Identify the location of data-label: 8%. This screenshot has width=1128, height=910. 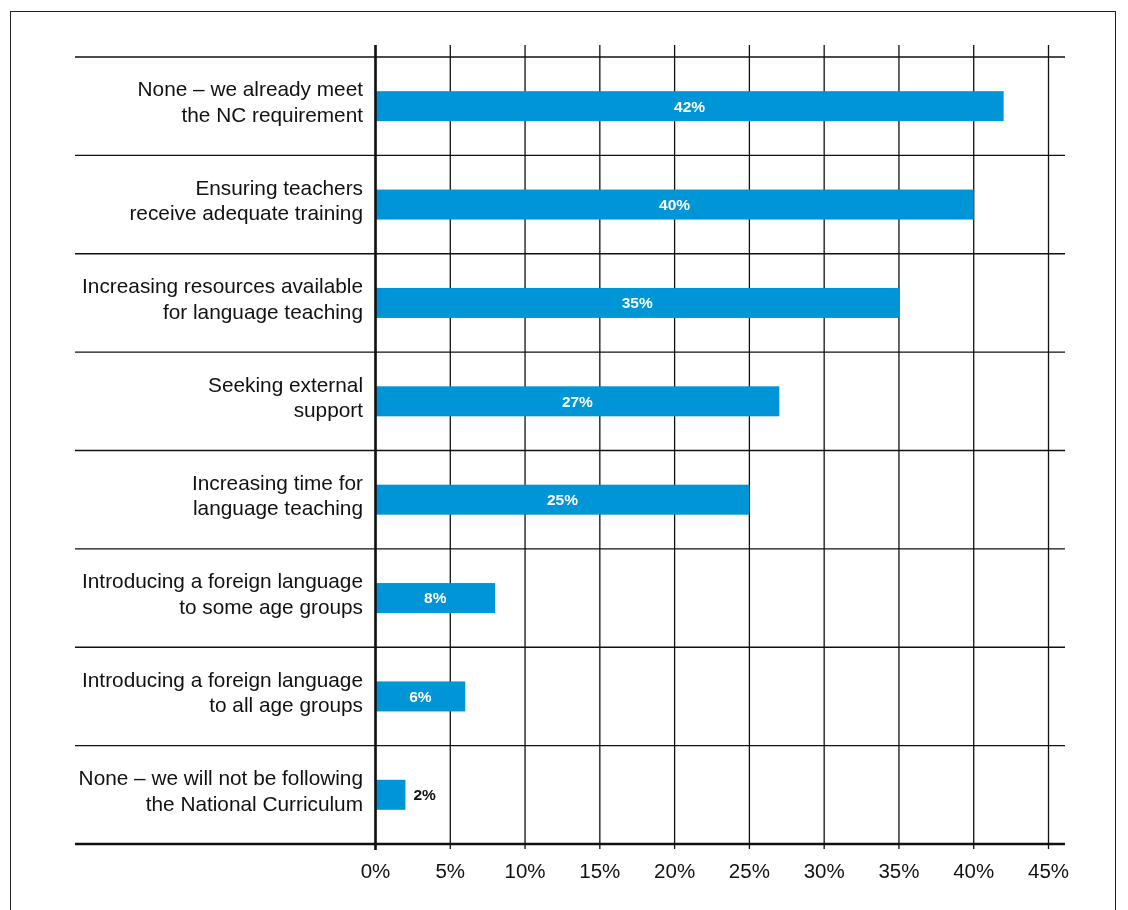
(435, 598).